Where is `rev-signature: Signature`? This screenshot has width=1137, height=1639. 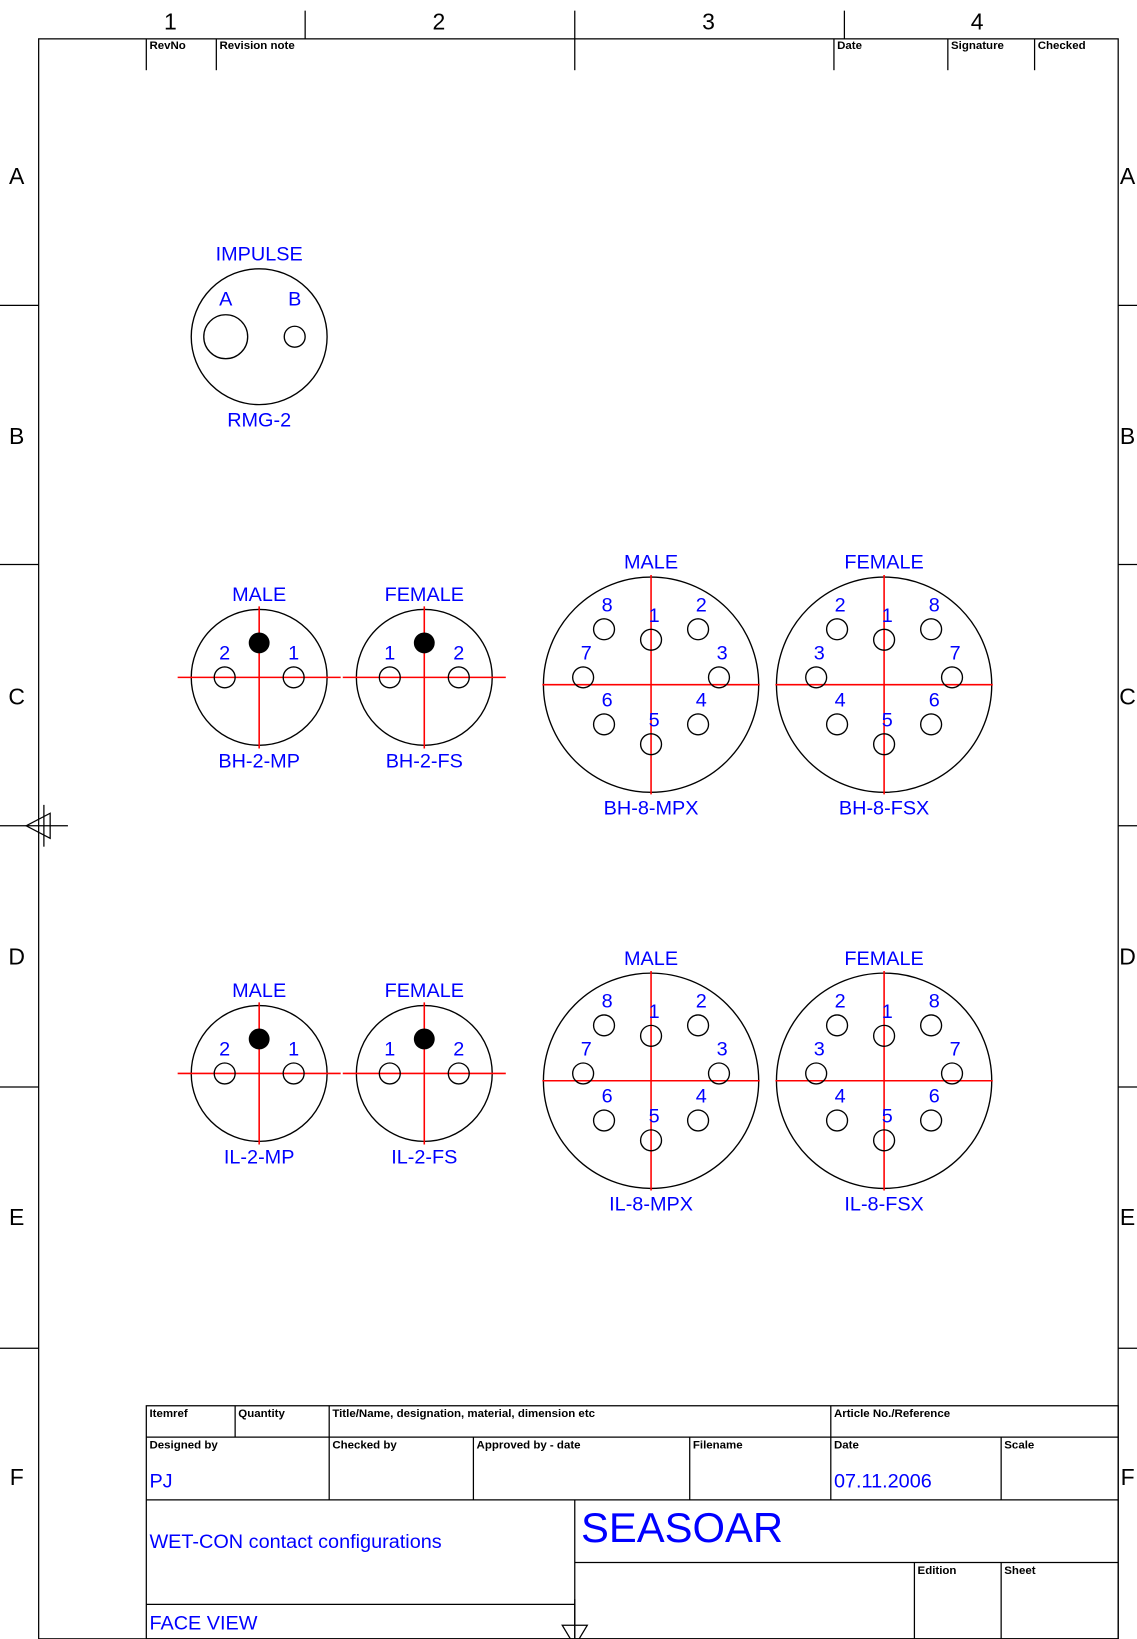 rev-signature: Signature is located at coordinates (977, 46).